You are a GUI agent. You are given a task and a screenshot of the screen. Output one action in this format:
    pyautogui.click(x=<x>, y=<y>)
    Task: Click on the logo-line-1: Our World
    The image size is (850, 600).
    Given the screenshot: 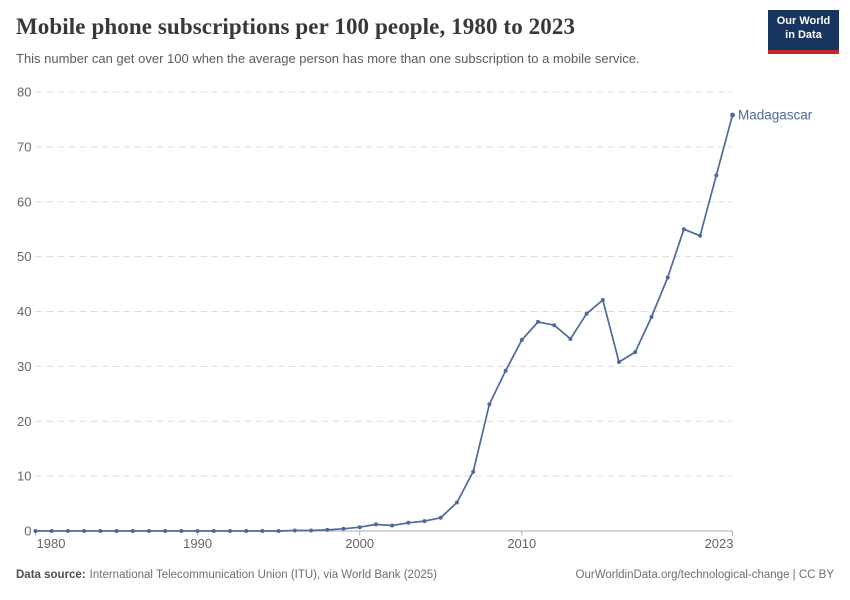 What is the action you would take?
    pyautogui.click(x=803, y=21)
    